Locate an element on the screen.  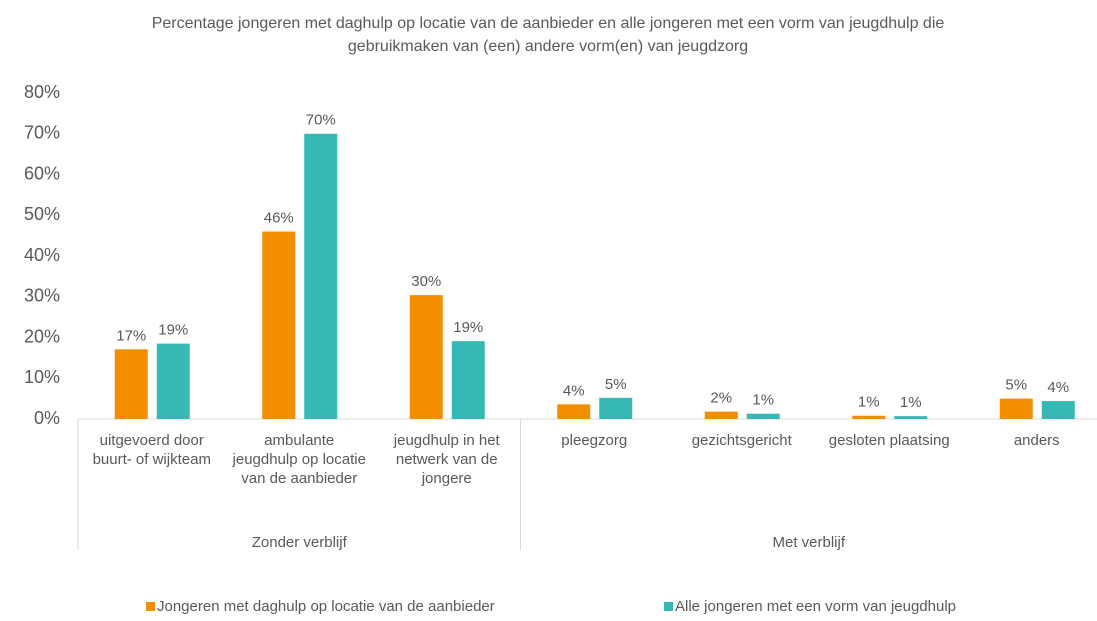
group-label: Met verblijf is located at coordinates (809, 542).